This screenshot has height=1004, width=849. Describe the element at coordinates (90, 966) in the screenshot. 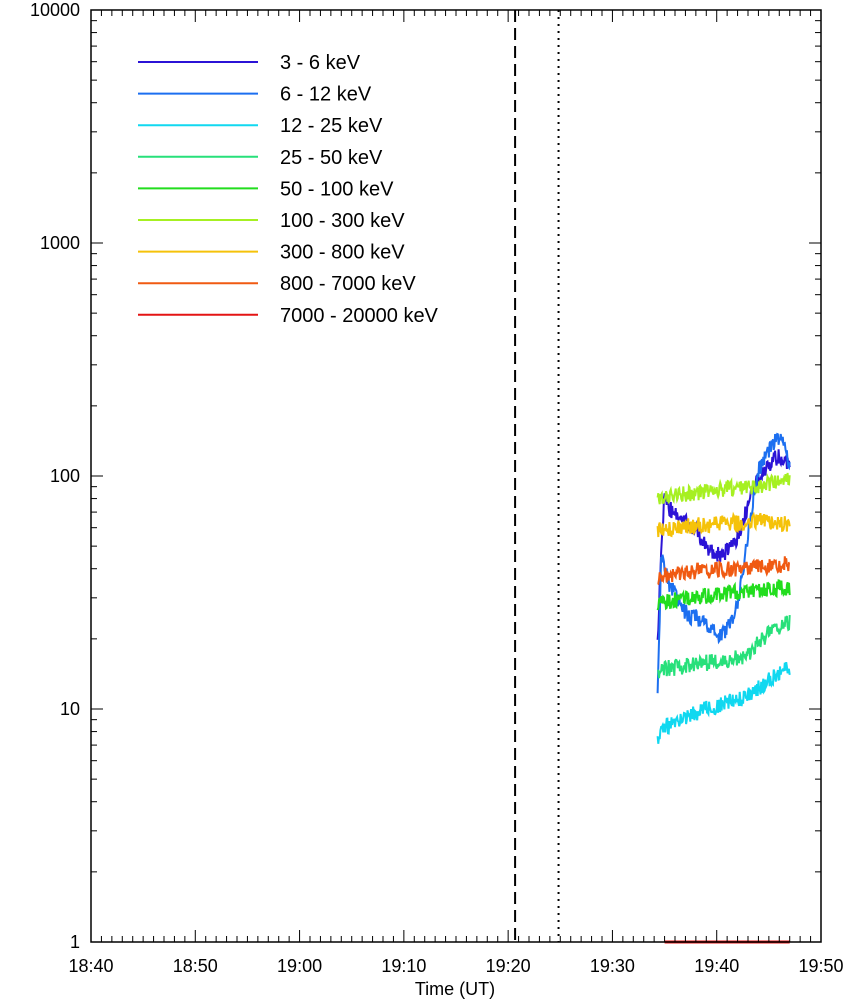

I see `x-tick-label: 18:40` at that location.